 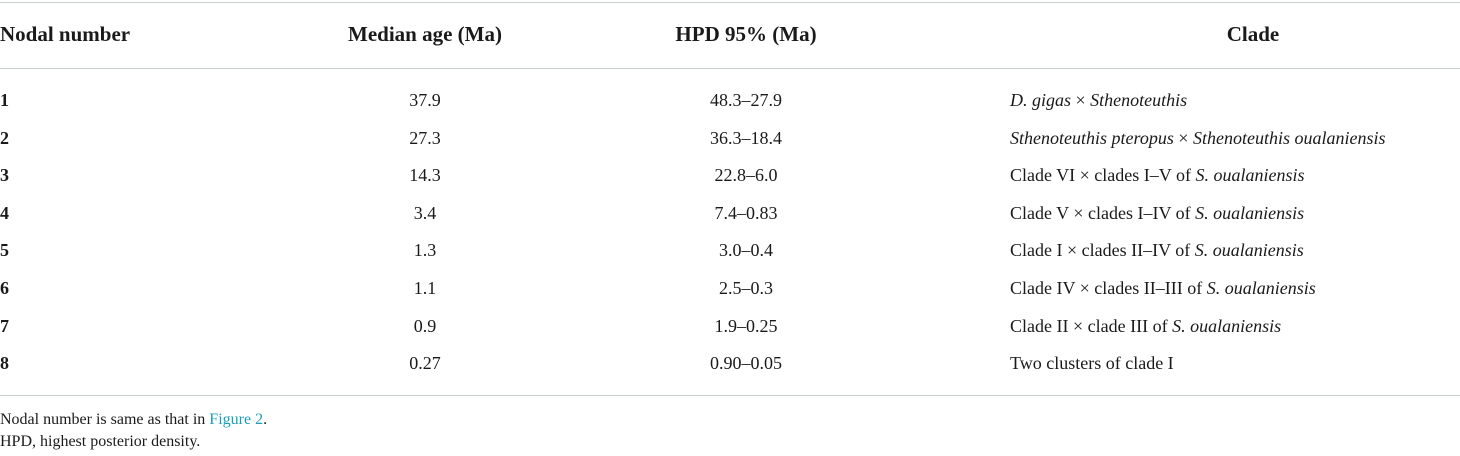 What do you see at coordinates (746, 175) in the screenshot?
I see `hpd-cell: 22.8–6.0` at bounding box center [746, 175].